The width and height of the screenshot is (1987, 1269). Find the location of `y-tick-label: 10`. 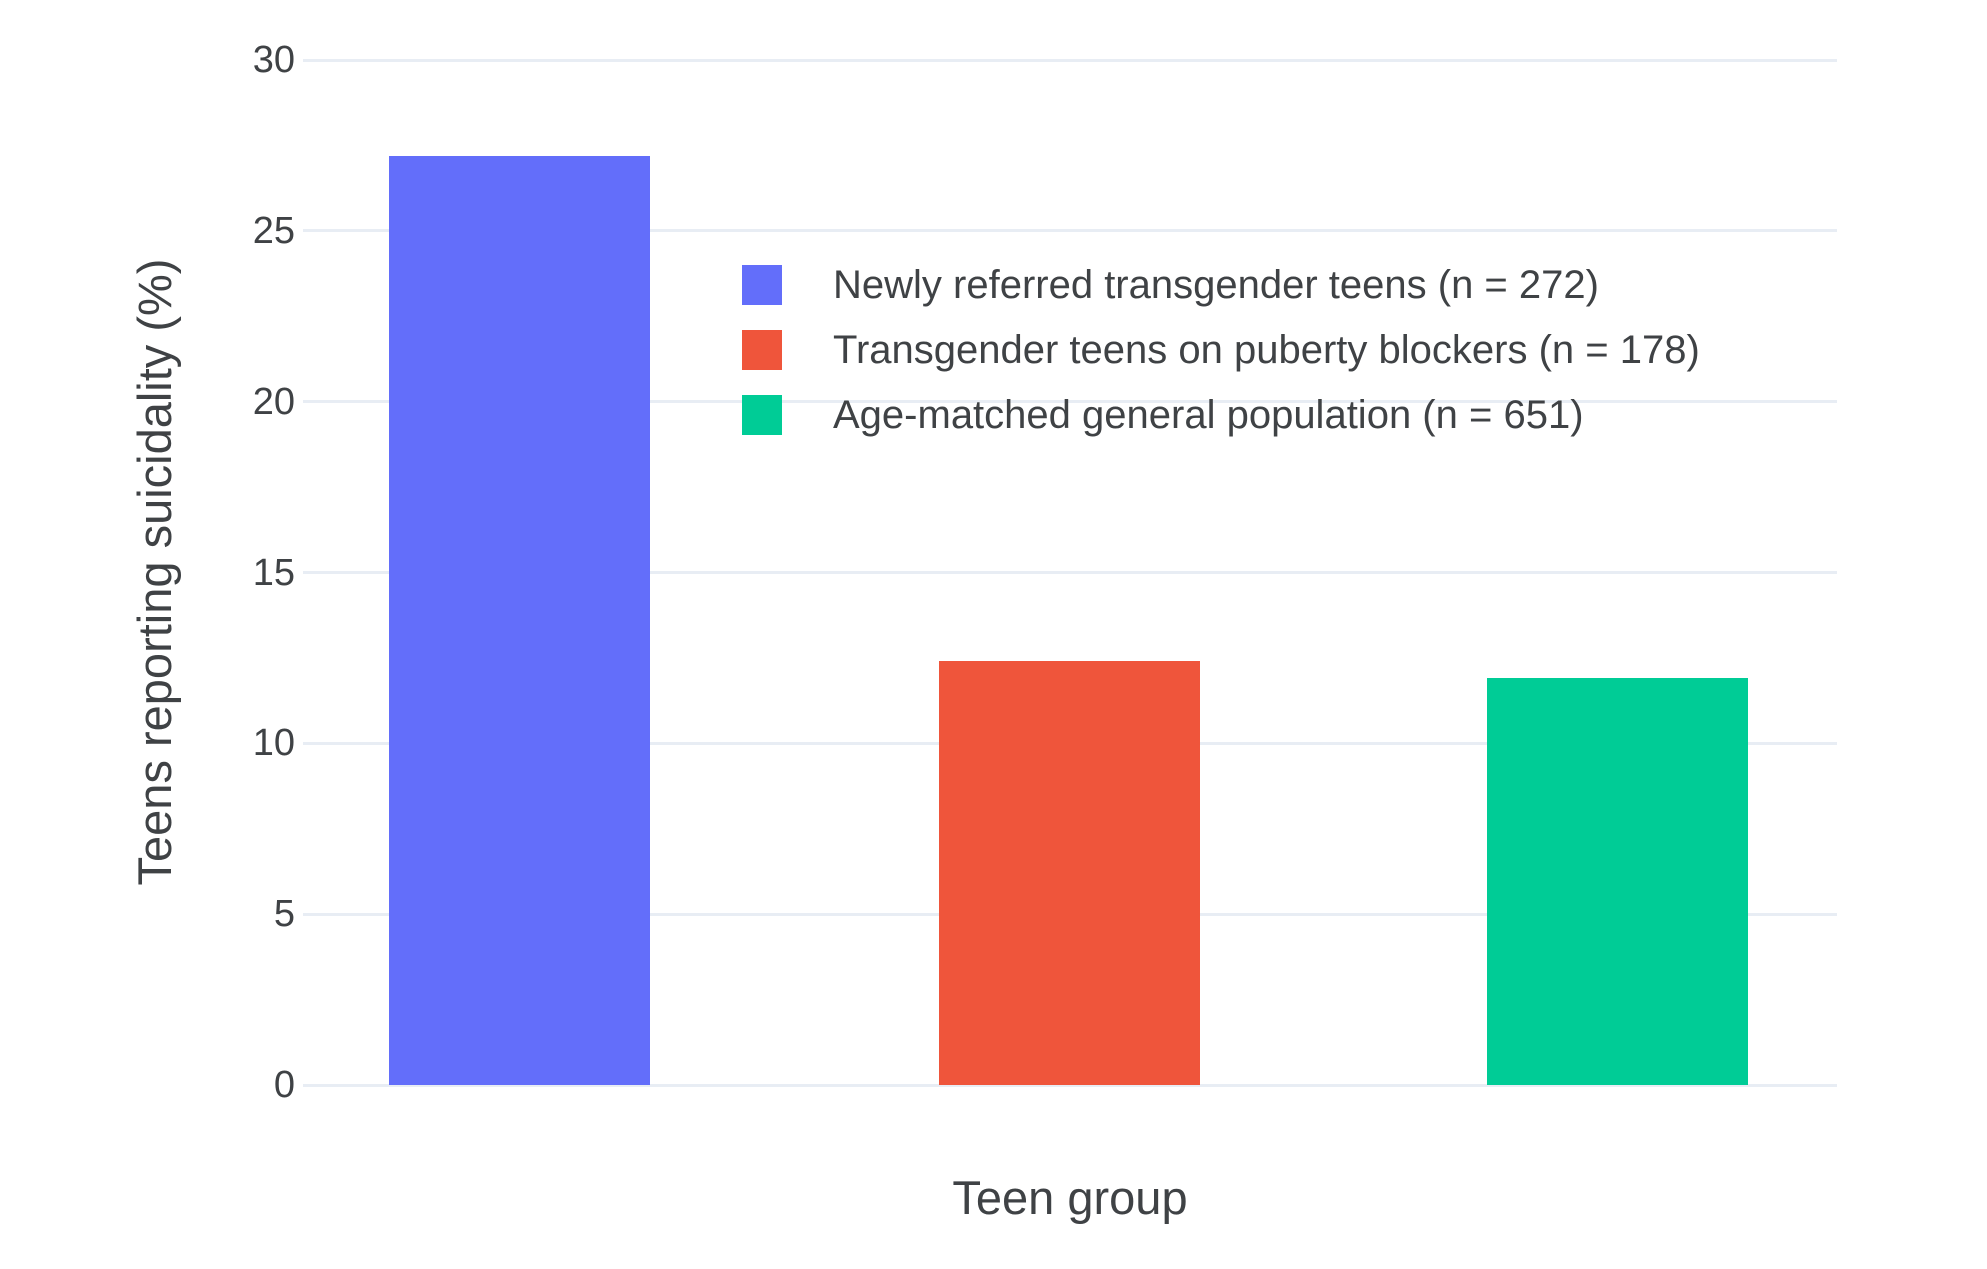

y-tick-label: 10 is located at coordinates (273, 743).